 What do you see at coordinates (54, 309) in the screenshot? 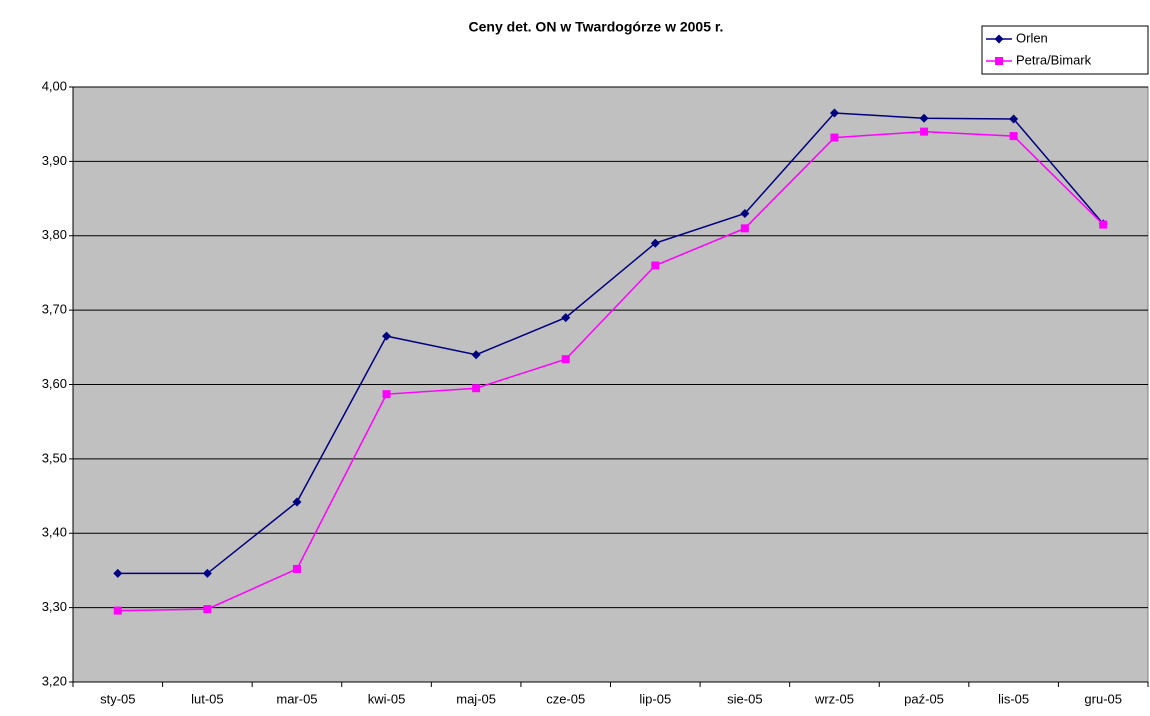
I see `y-tick-label: 3,70` at bounding box center [54, 309].